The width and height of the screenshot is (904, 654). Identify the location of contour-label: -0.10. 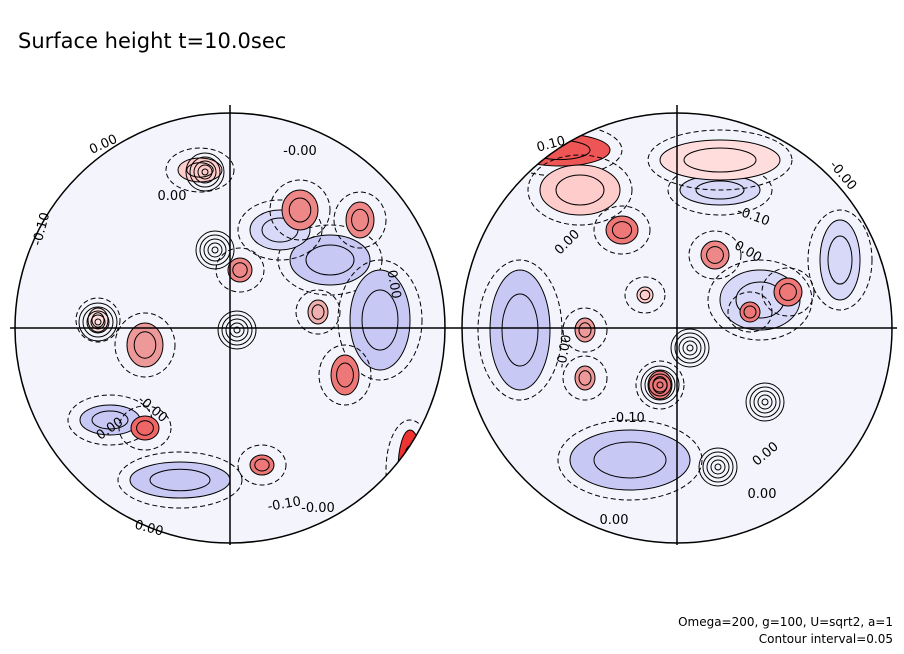
(628, 418).